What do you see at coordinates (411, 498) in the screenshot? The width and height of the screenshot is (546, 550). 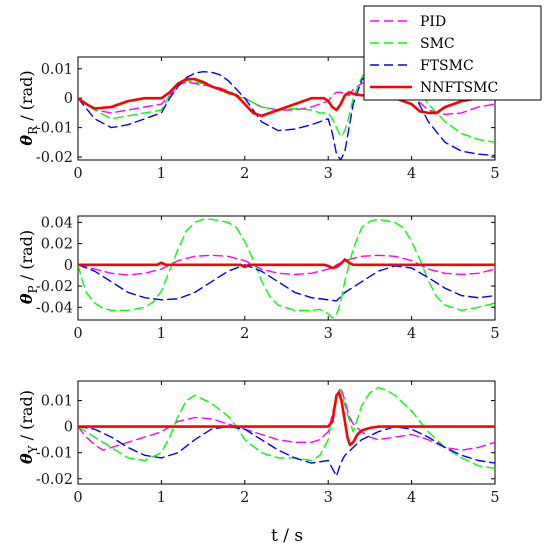 I see `yaw-x-tick-label: 4` at bounding box center [411, 498].